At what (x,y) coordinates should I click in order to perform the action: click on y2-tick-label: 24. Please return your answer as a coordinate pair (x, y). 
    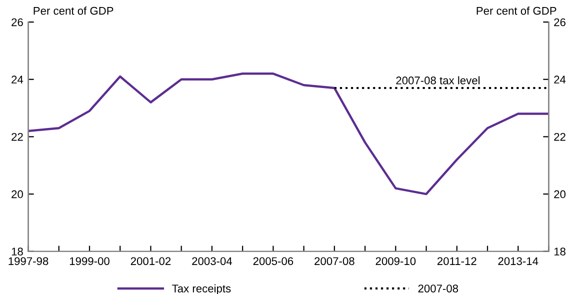
    Looking at the image, I should click on (560, 80).